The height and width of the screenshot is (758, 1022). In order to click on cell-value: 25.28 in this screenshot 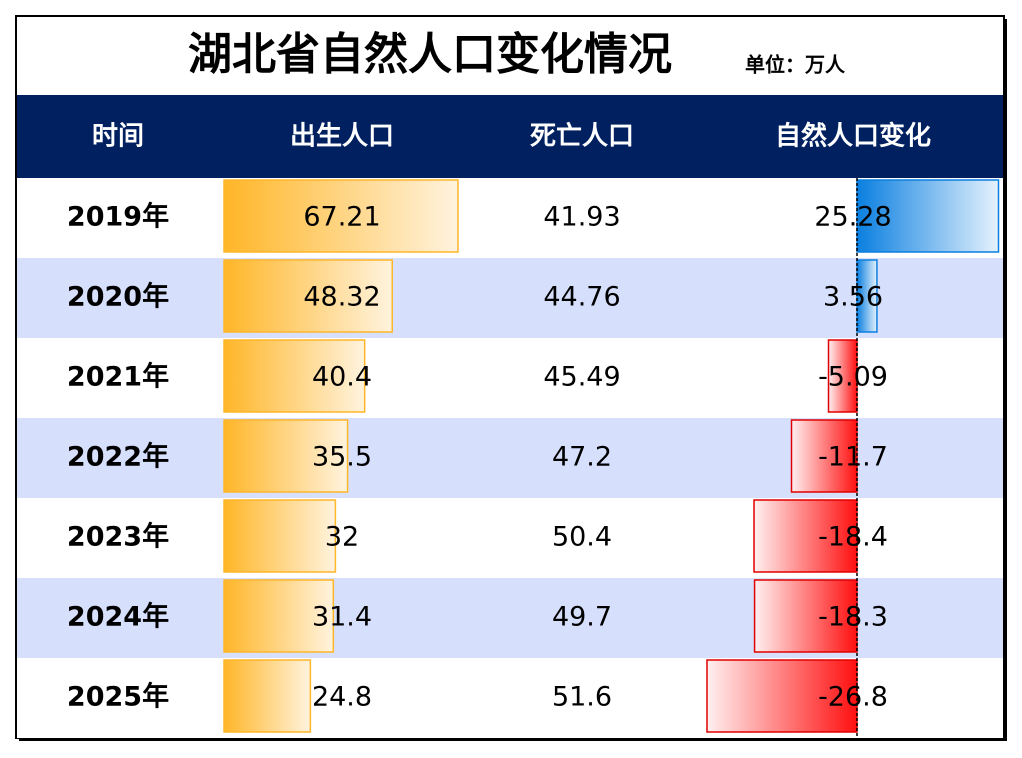, I will do `click(852, 217)`.